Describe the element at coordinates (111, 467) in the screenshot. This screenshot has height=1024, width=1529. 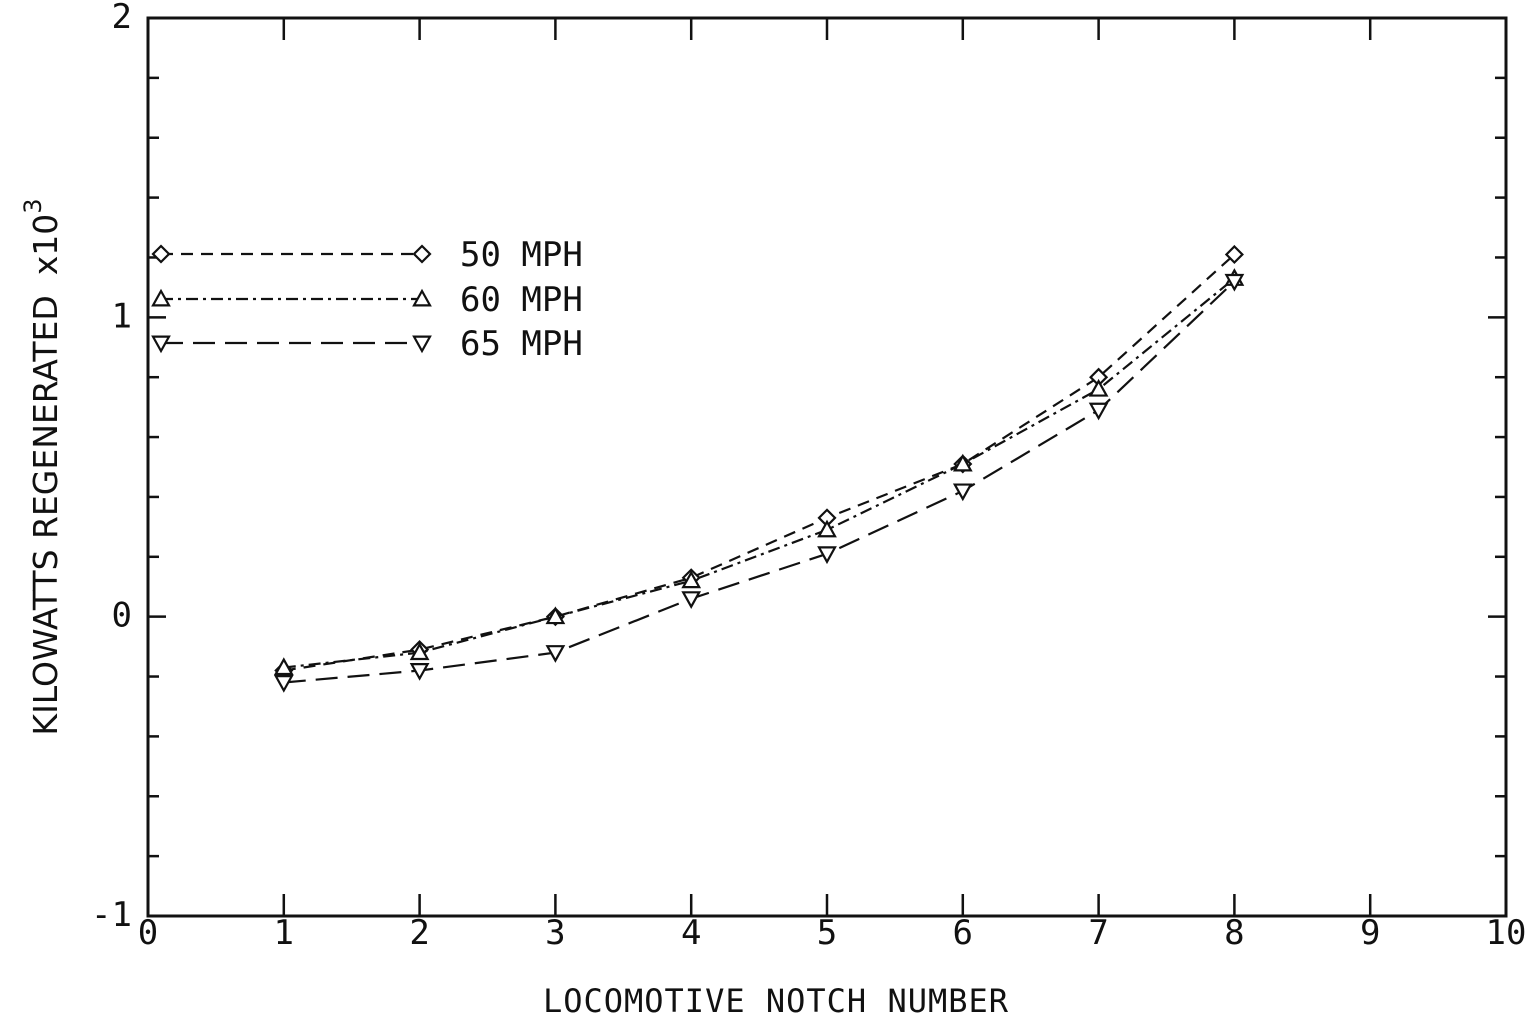
I see `y-tick-labels: -1 0 1 2` at that location.